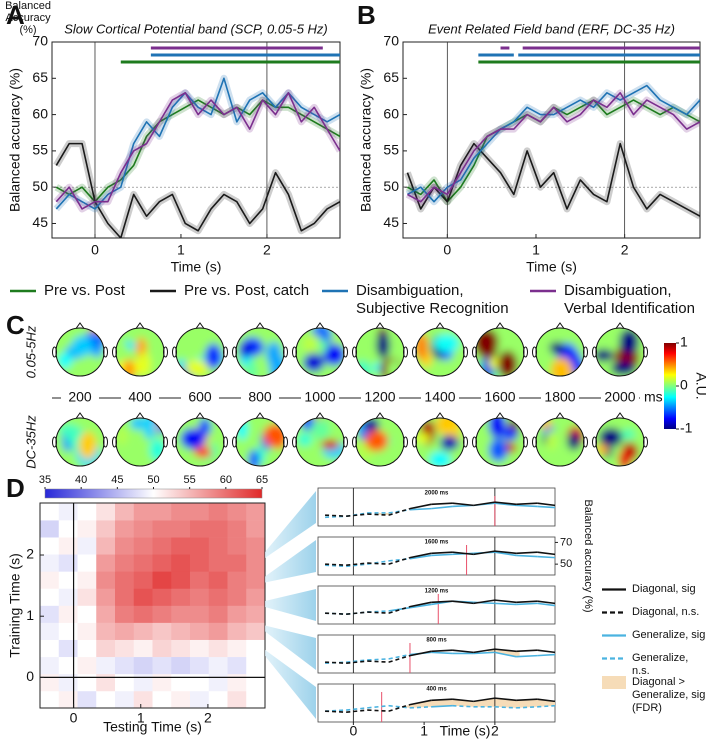 This screenshot has width=708, height=740. Describe the element at coordinates (232, 291) in the screenshot. I see `legend-item: Pre vs. Post, catch` at that location.